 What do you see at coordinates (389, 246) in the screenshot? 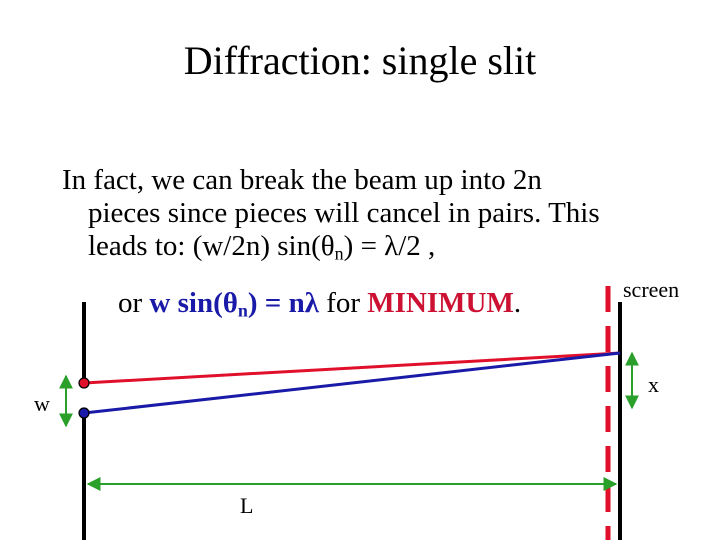
I see `line3-post: ) = λ/2 ,` at bounding box center [389, 246].